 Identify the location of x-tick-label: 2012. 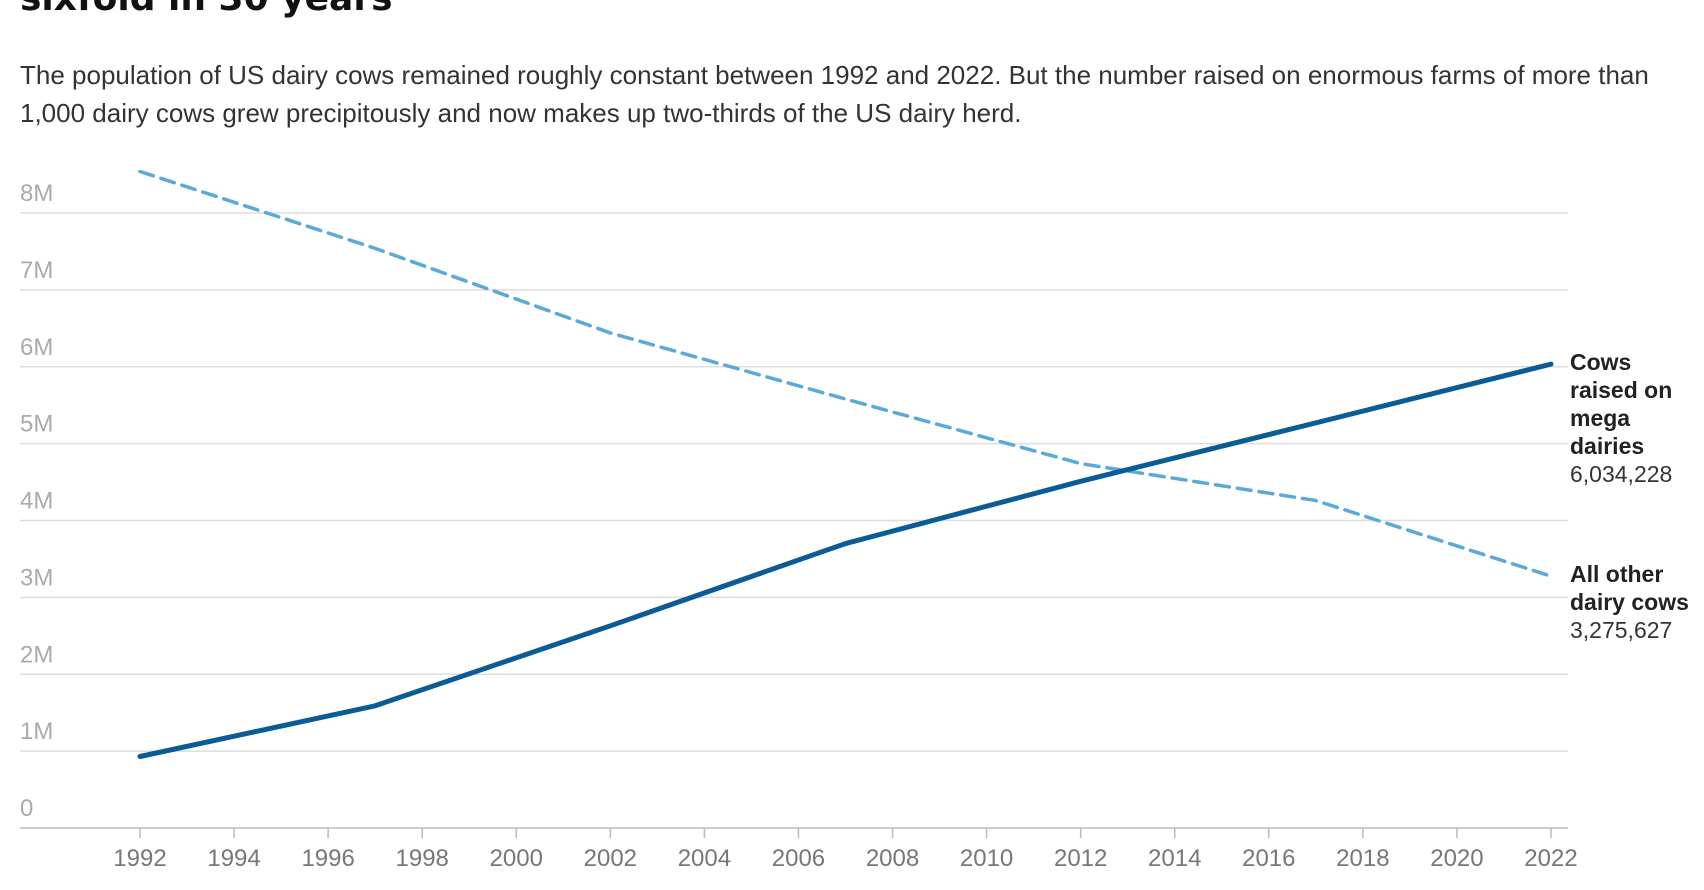
(1080, 858).